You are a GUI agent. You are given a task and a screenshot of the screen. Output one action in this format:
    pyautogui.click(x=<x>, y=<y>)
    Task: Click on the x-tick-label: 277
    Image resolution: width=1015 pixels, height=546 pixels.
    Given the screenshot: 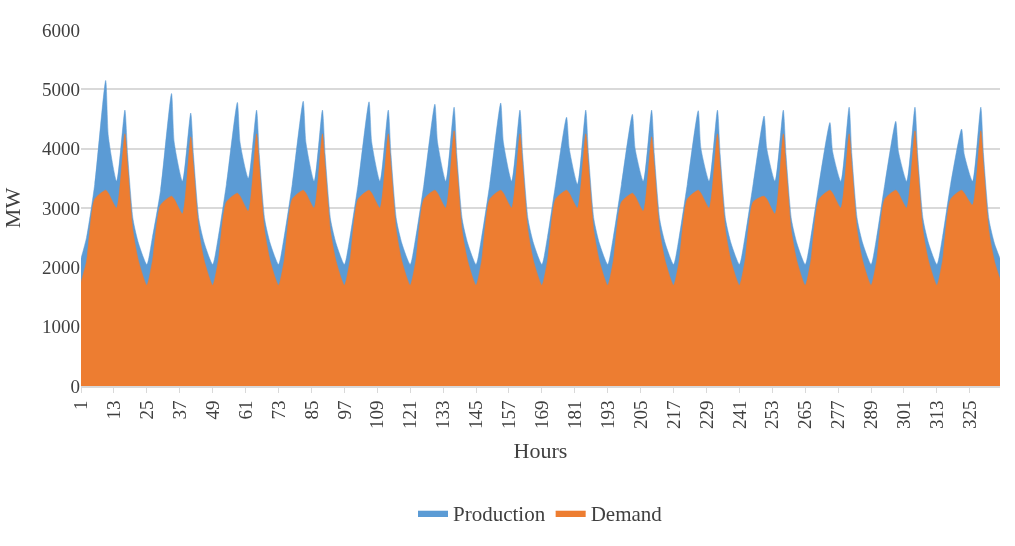 What is the action you would take?
    pyautogui.click(x=838, y=415)
    